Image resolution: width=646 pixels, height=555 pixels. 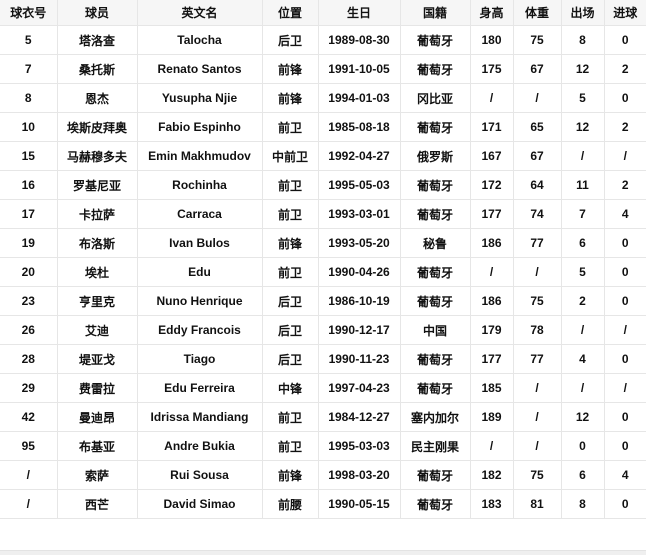 What do you see at coordinates (491, 69) in the screenshot?
I see `cell-height: 175` at bounding box center [491, 69].